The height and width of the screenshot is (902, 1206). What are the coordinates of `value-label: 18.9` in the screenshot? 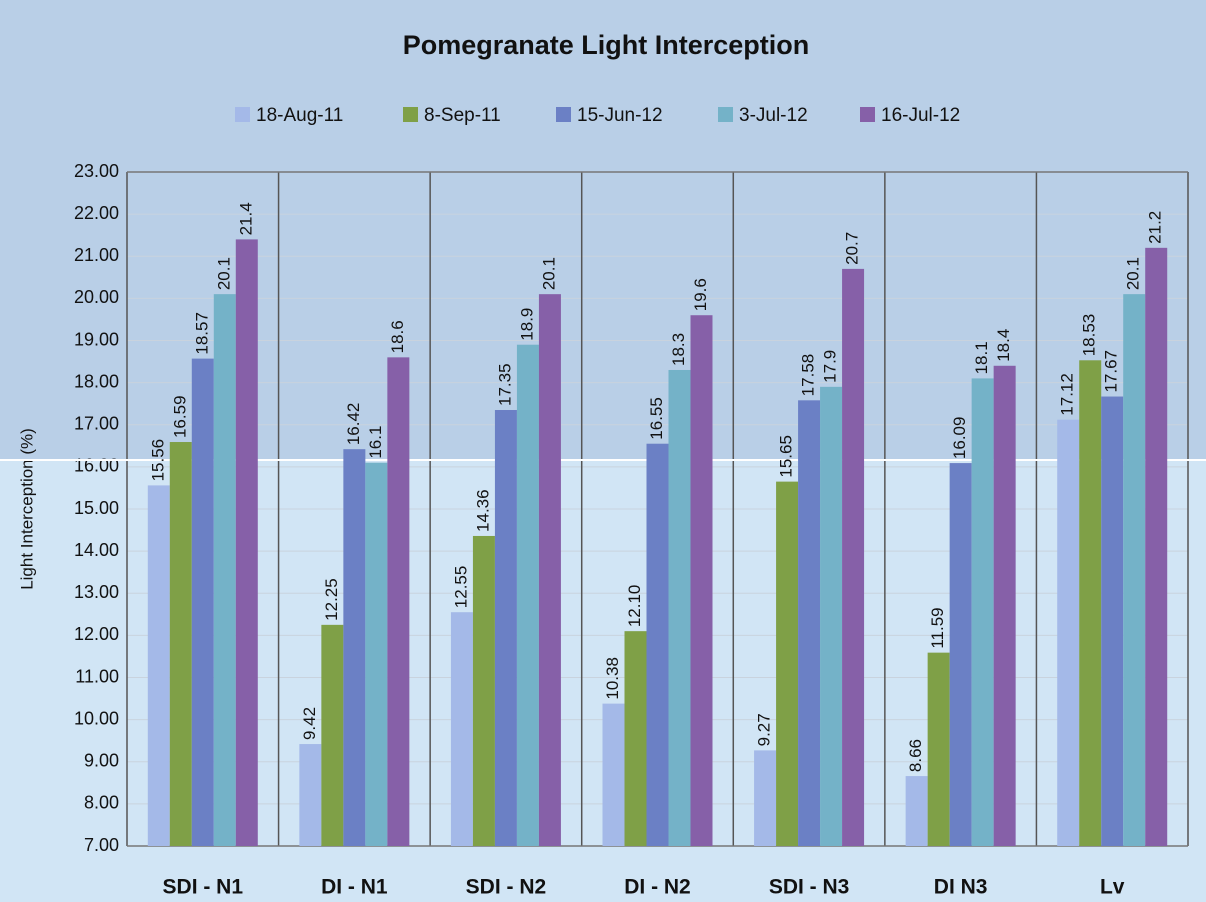 It's located at (526, 324).